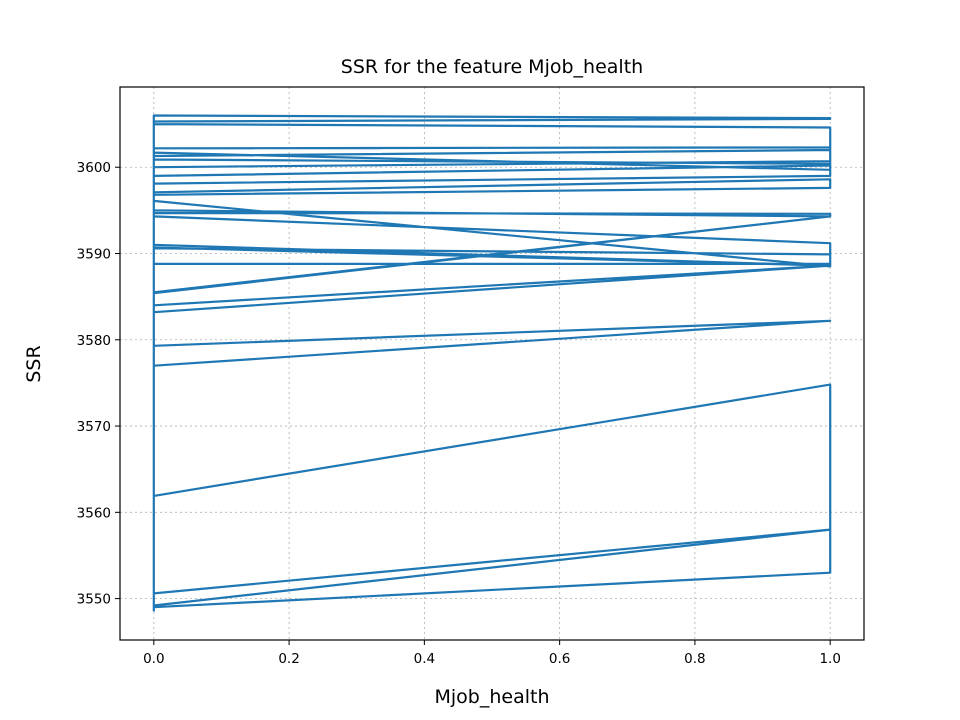 The width and height of the screenshot is (960, 720). What do you see at coordinates (492, 653) in the screenshot?
I see `x-ticks: 0.0 0.2 0.4 0.6 0.8 1.0` at bounding box center [492, 653].